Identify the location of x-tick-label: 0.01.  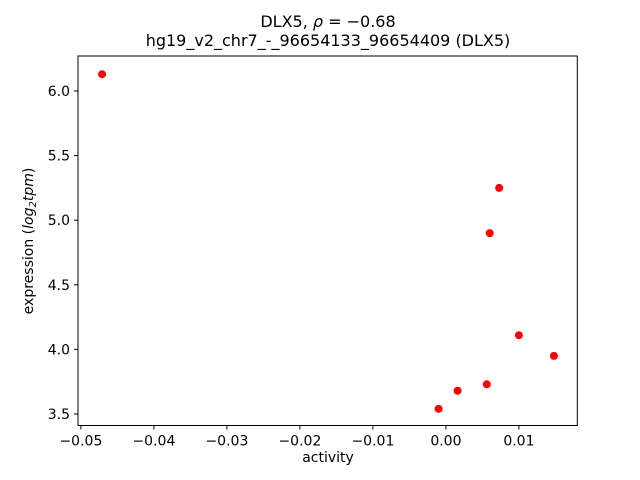
(518, 442).